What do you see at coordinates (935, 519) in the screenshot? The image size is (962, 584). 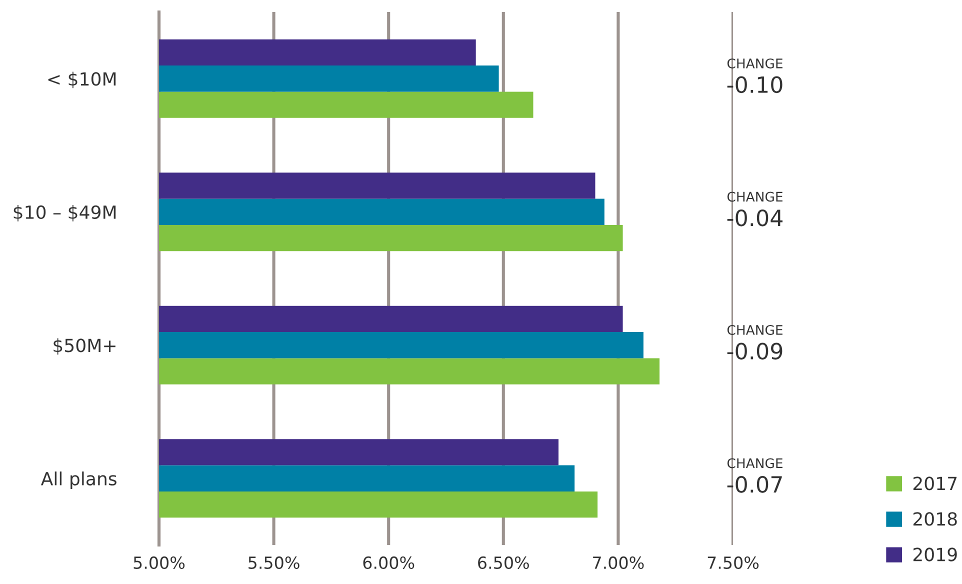 I see `legend-label: 2018` at bounding box center [935, 519].